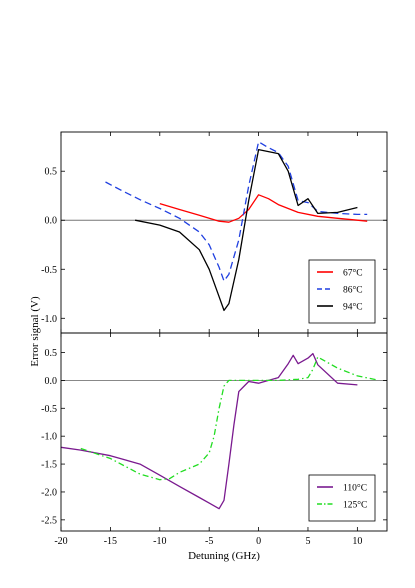 This screenshot has width=415, height=588. Describe the element at coordinates (263, 208) in the screenshot. I see `top-series-line` at that location.